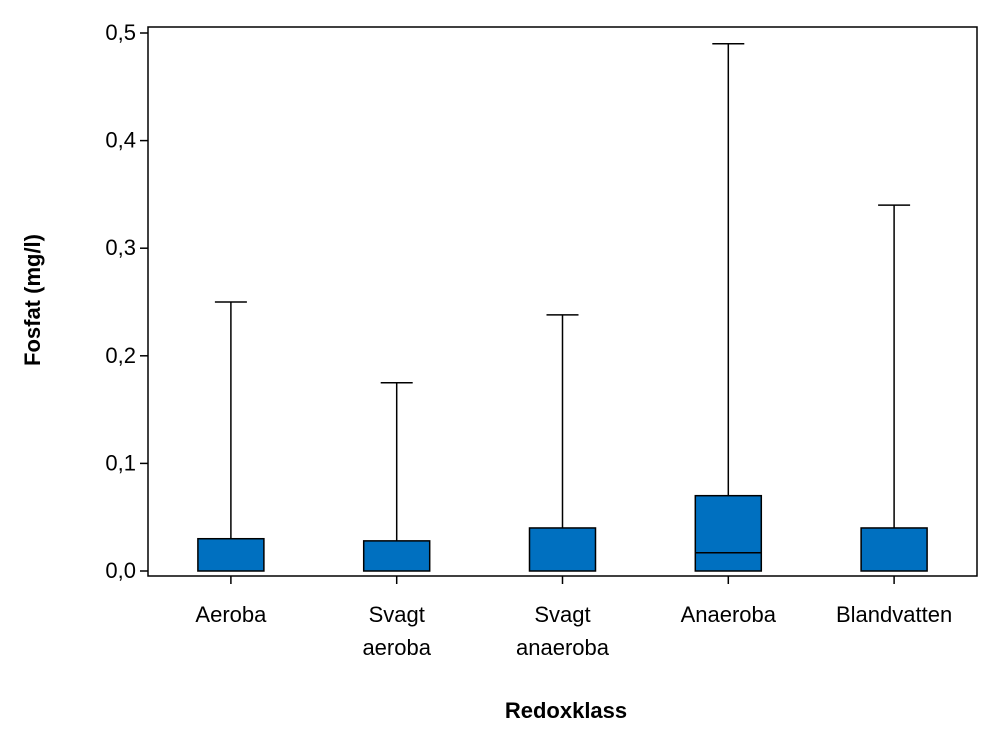 This screenshot has height=750, width=1000. I want to click on category-label: aeroba, so click(396, 647).